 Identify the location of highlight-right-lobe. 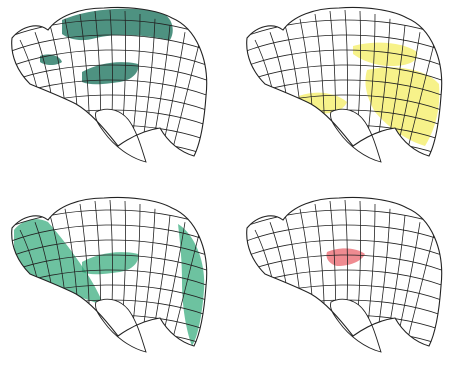
(402, 106).